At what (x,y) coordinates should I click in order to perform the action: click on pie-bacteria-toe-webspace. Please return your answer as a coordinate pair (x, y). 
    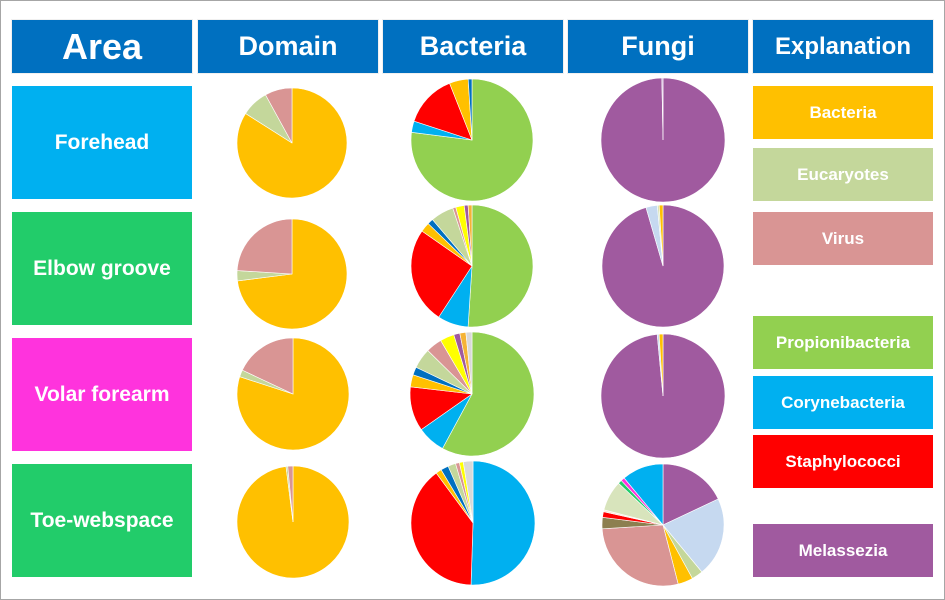
    Looking at the image, I should click on (473, 523).